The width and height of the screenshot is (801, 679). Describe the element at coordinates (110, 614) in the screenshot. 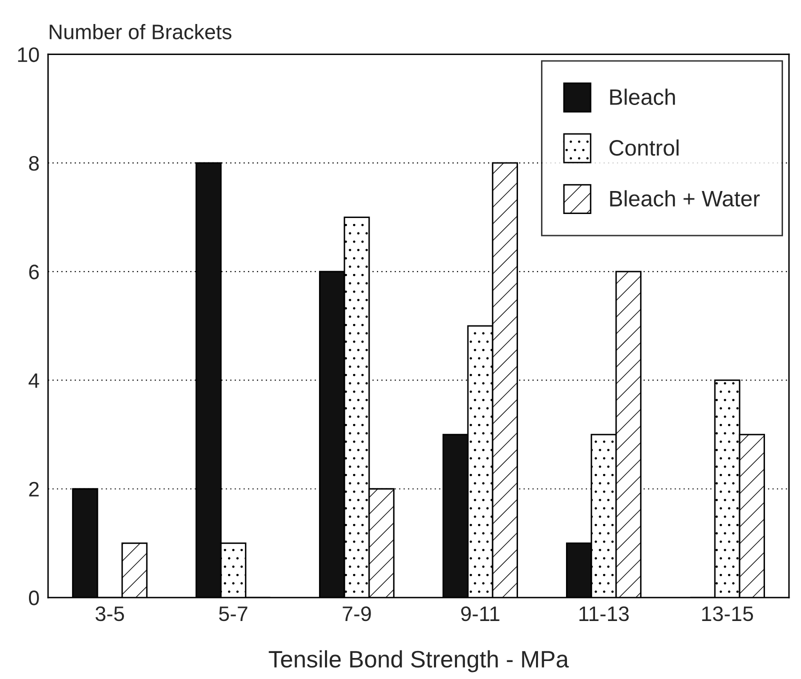

I see `x-tick-label: 3-5` at that location.